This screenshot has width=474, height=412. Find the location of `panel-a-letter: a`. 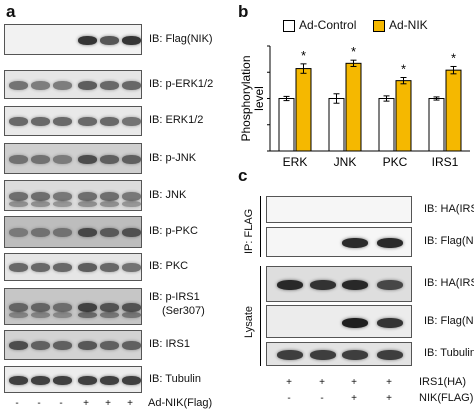

panel-a-letter: a is located at coordinates (11, 11).